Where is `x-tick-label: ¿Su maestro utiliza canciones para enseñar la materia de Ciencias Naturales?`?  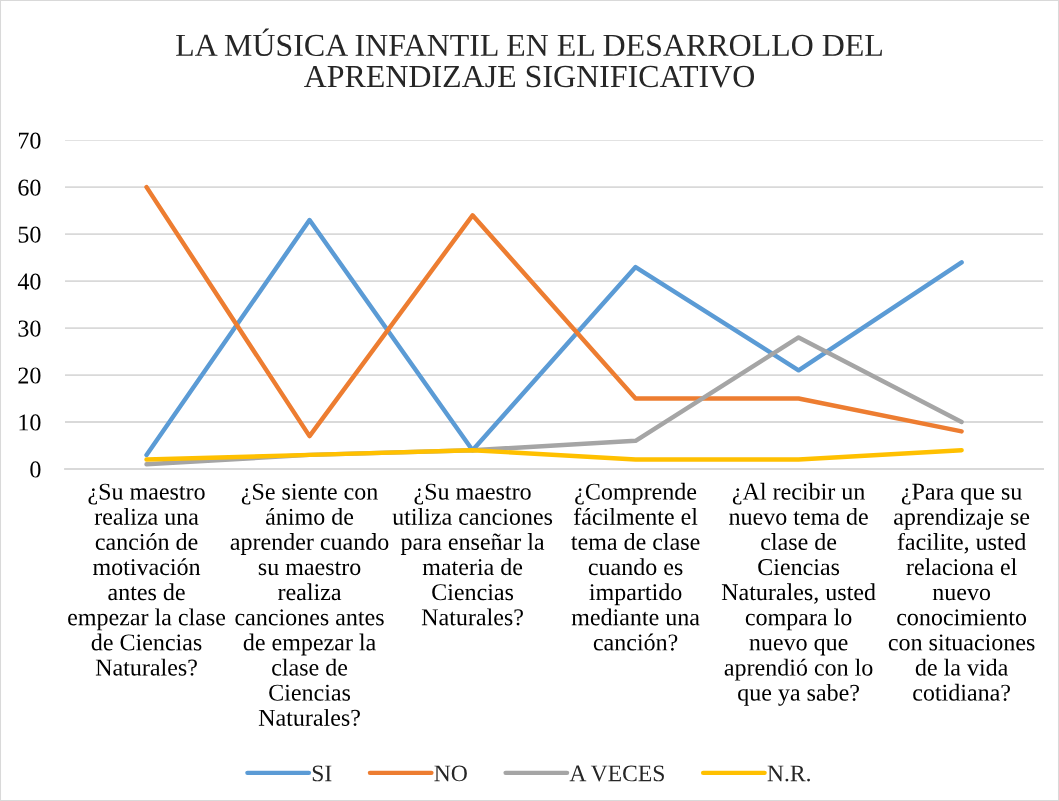 x-tick-label: ¿Su maestro utiliza canciones para enseñar la materia de Ciencias Naturales? is located at coordinates (472, 554).